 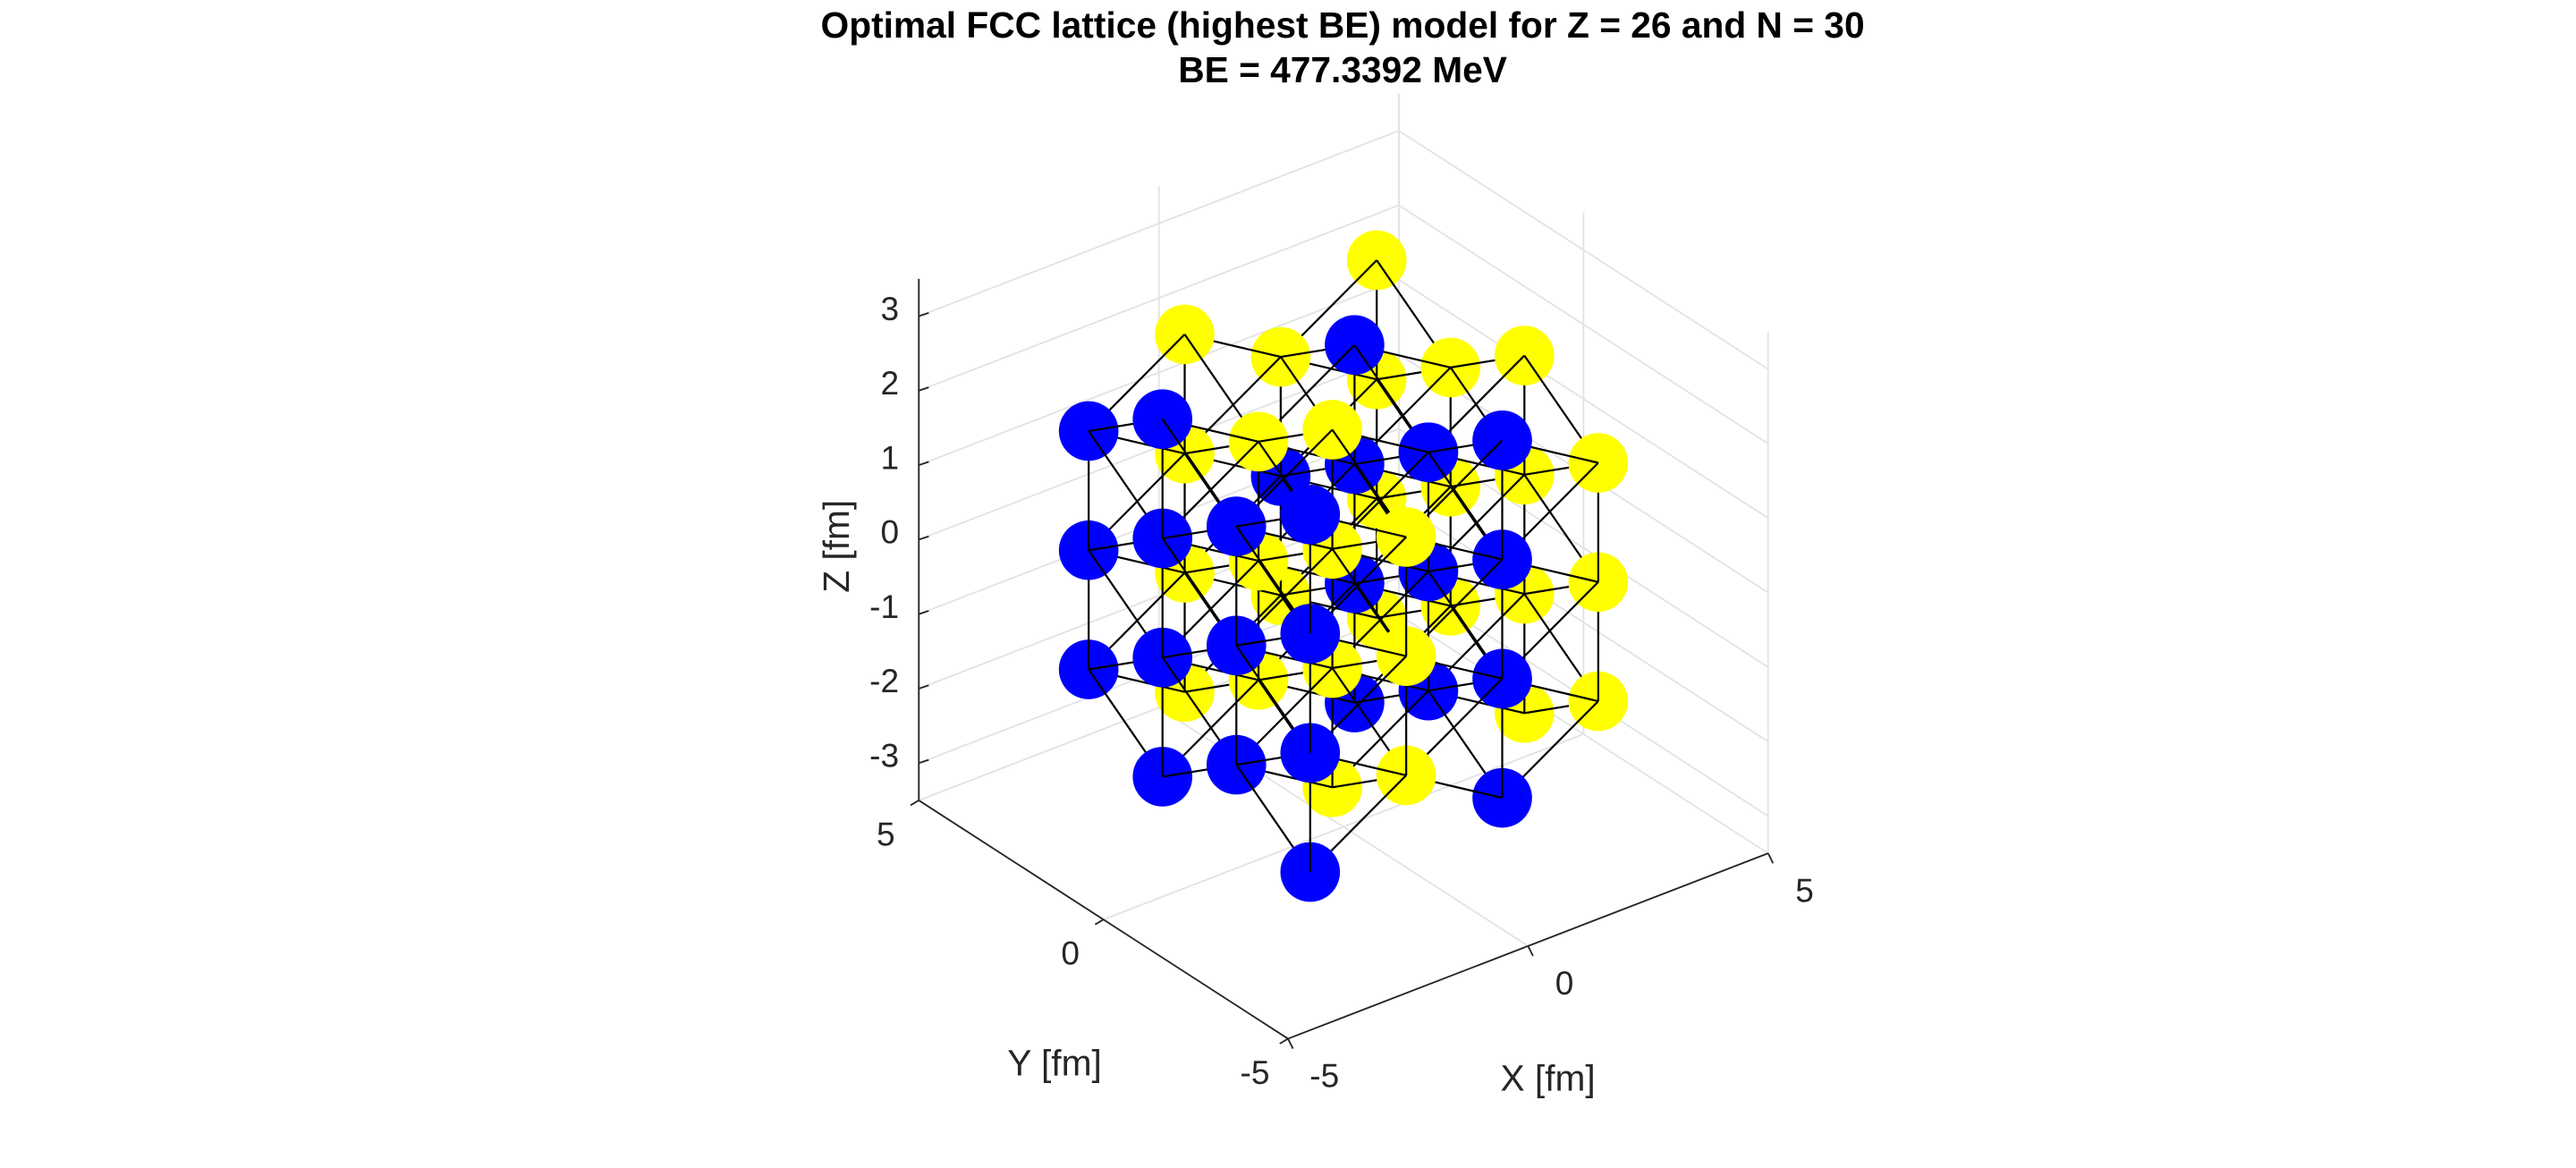 I want to click on z-tick-label: 1, so click(x=889, y=457).